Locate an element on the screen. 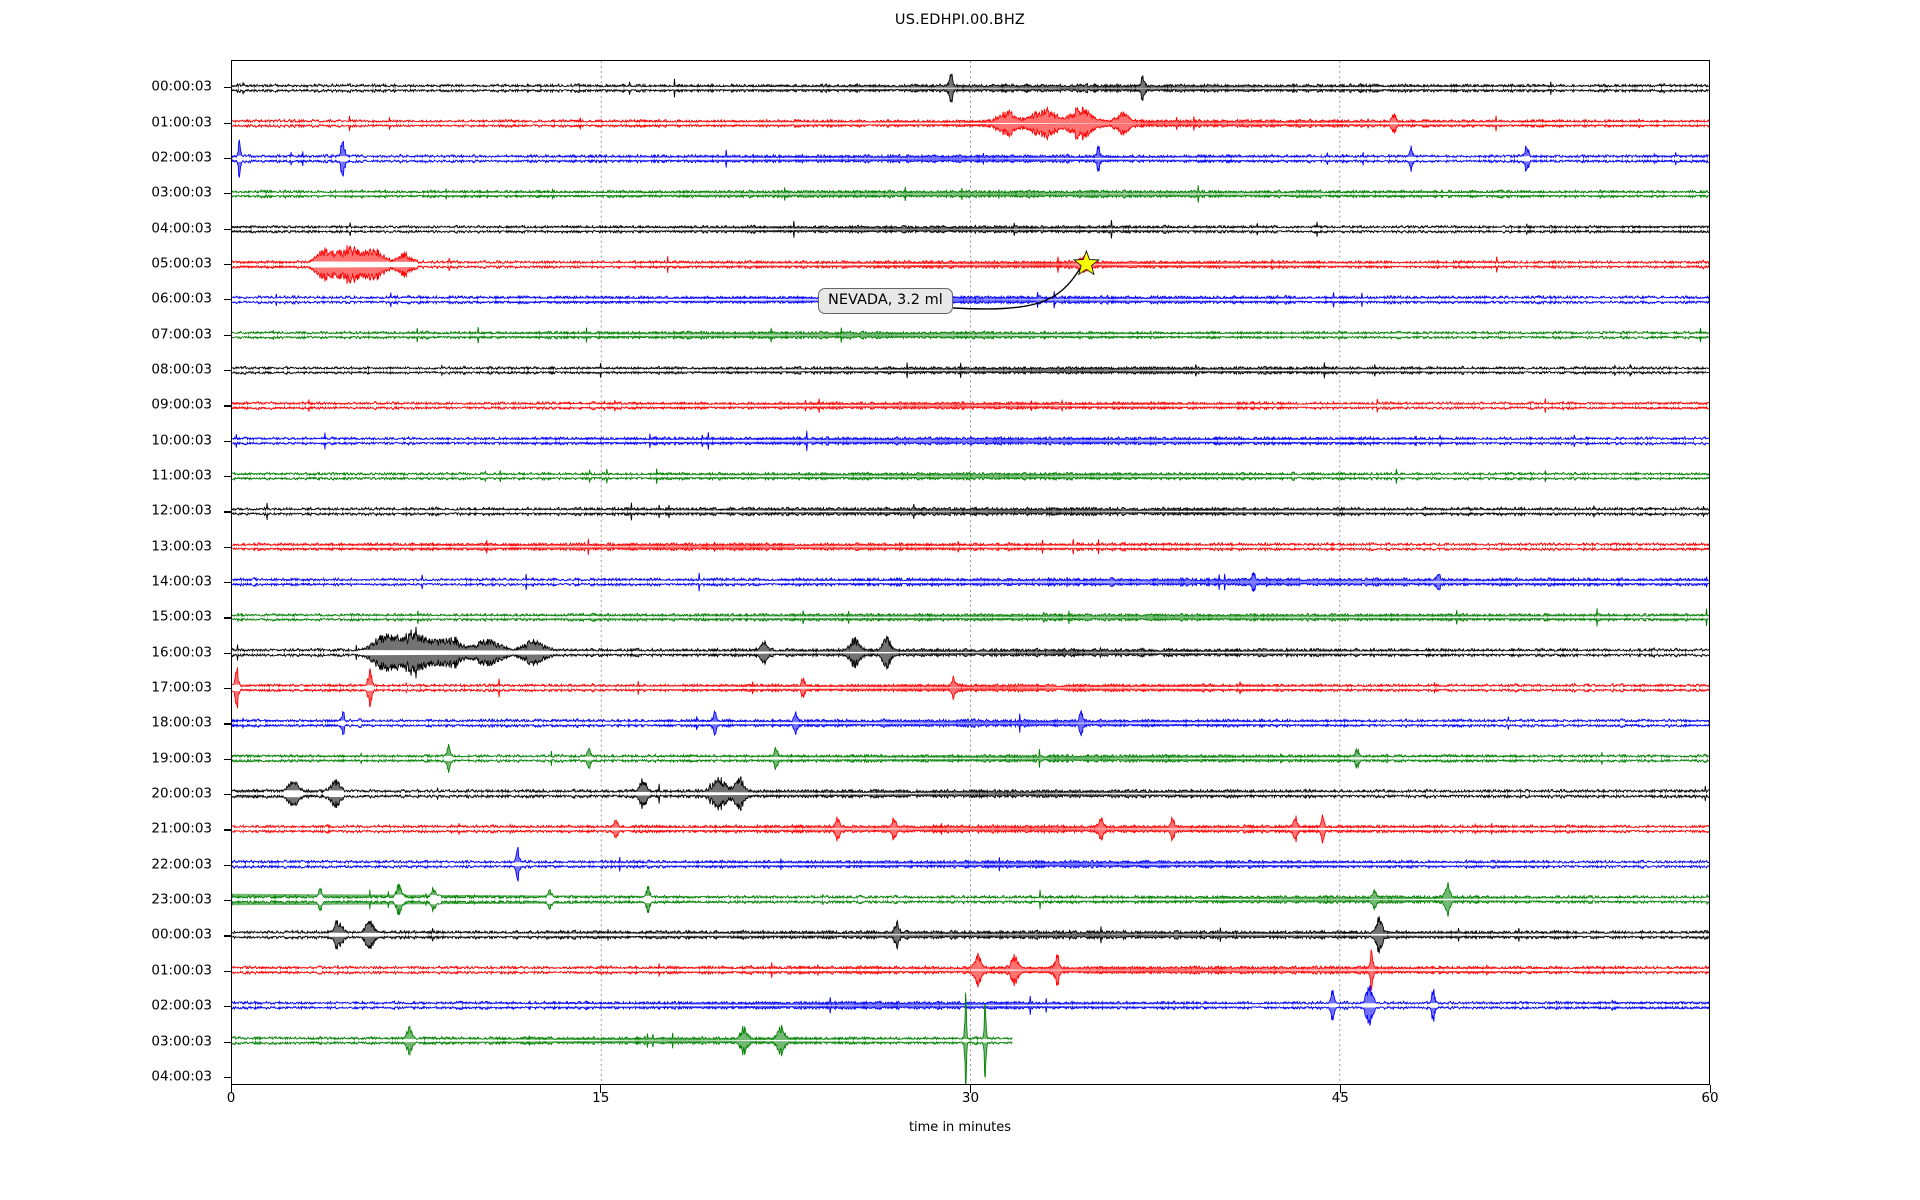 The image size is (1920, 1200). y-tick-label: 05:00:03 is located at coordinates (181, 263).